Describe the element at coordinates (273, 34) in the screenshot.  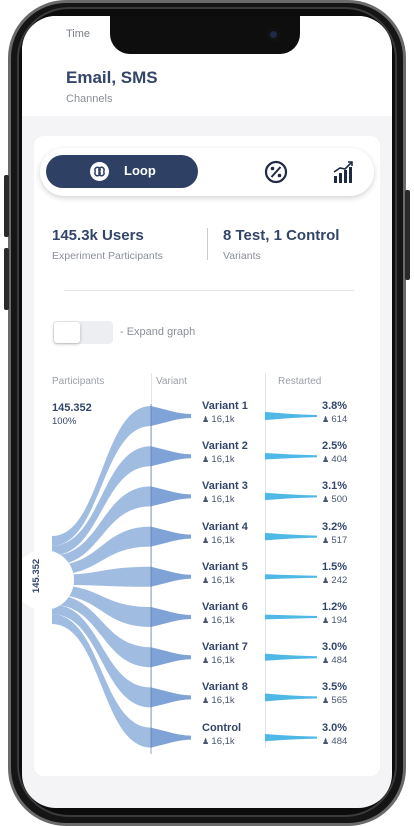
I see `camera` at that location.